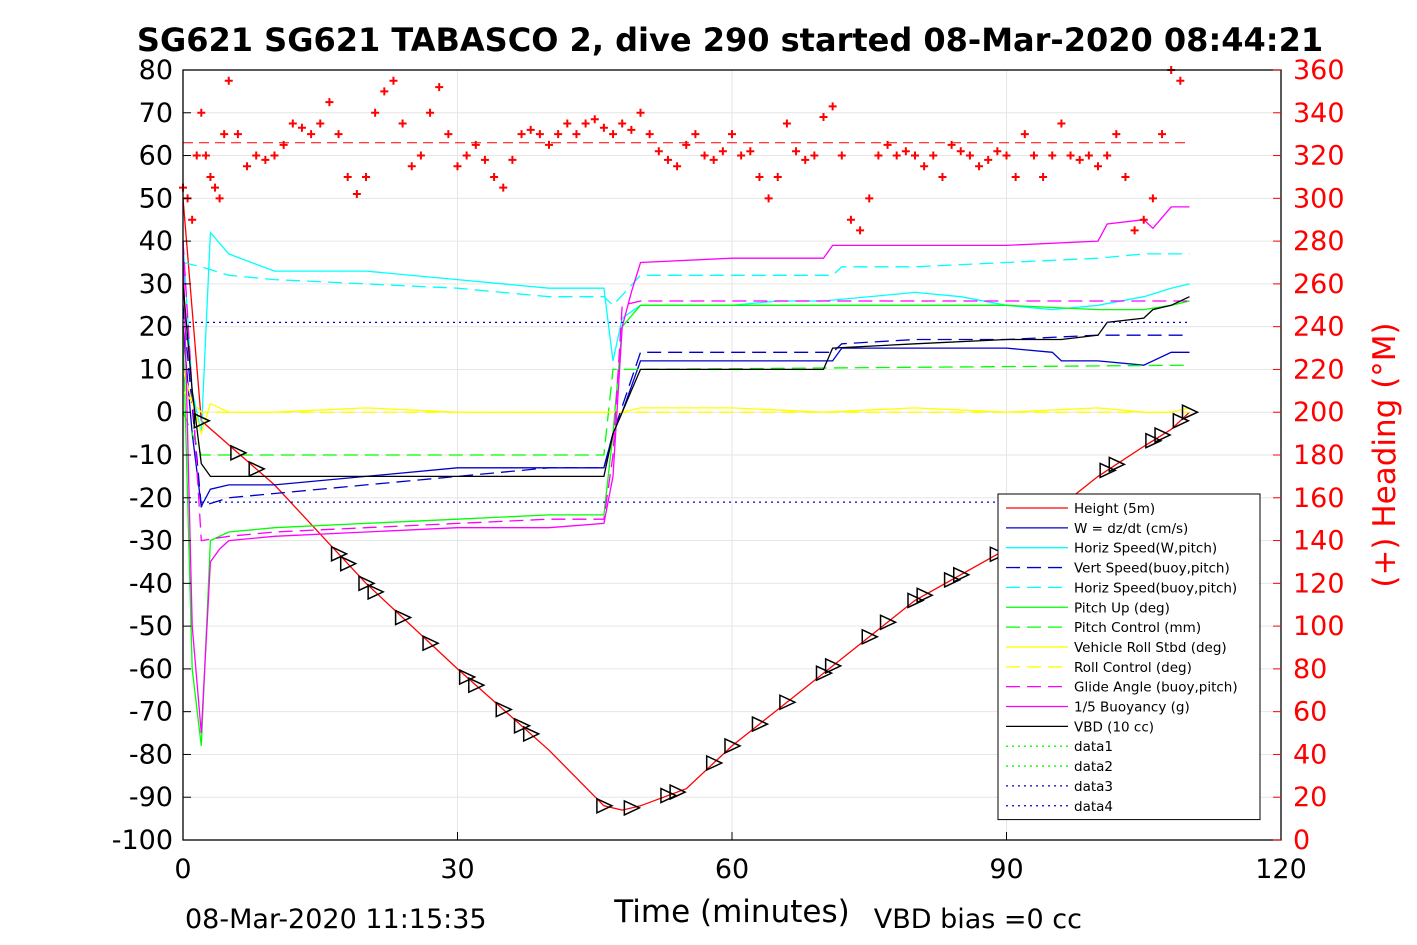 The image size is (1417, 945). I want to click on x-tick-label: 30, so click(457, 869).